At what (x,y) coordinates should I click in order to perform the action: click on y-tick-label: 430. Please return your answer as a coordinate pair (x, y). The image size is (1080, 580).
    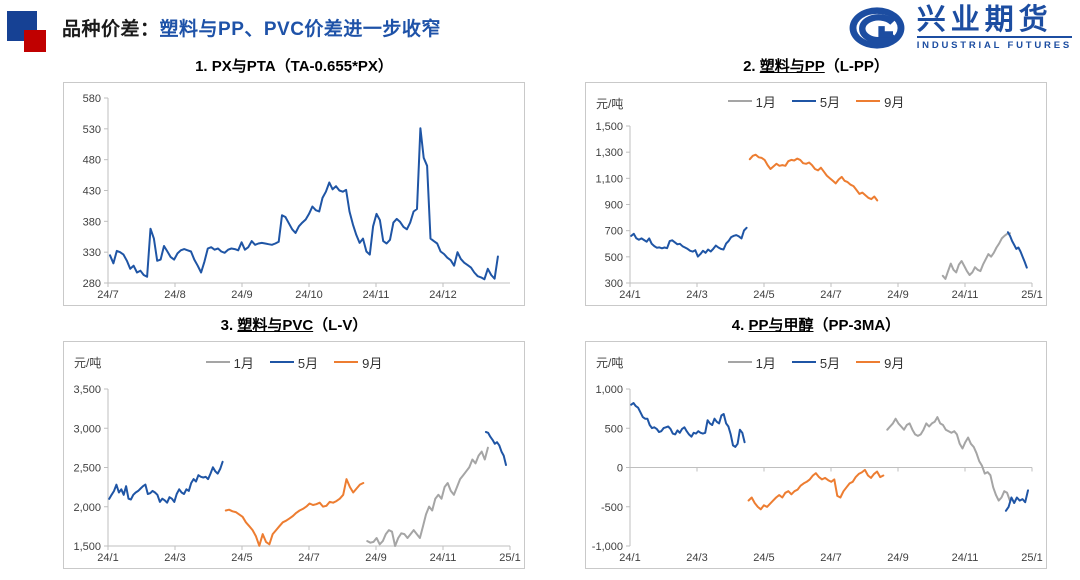
    Looking at the image, I should click on (92, 192).